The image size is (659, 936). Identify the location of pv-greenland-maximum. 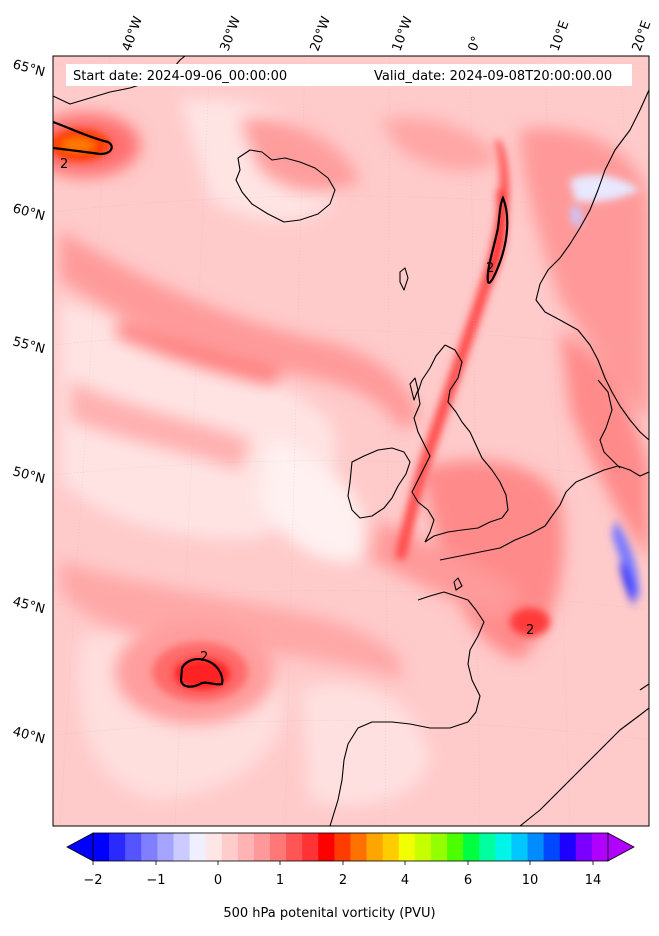
(96, 145).